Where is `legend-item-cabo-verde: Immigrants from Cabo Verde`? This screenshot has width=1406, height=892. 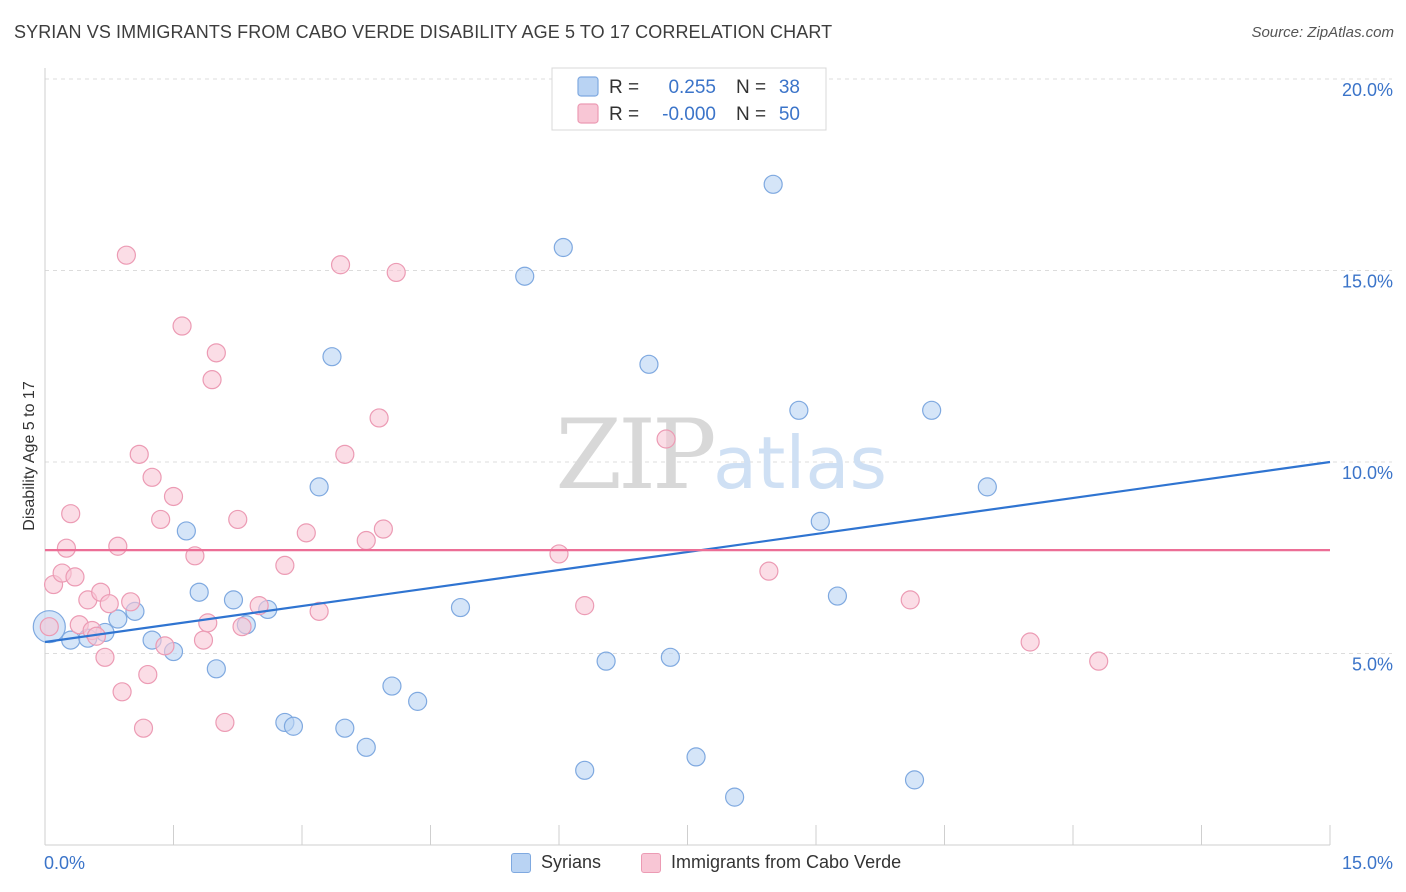
legend-item-cabo-verde: Immigrants from Cabo Verde is located at coordinates (771, 862).